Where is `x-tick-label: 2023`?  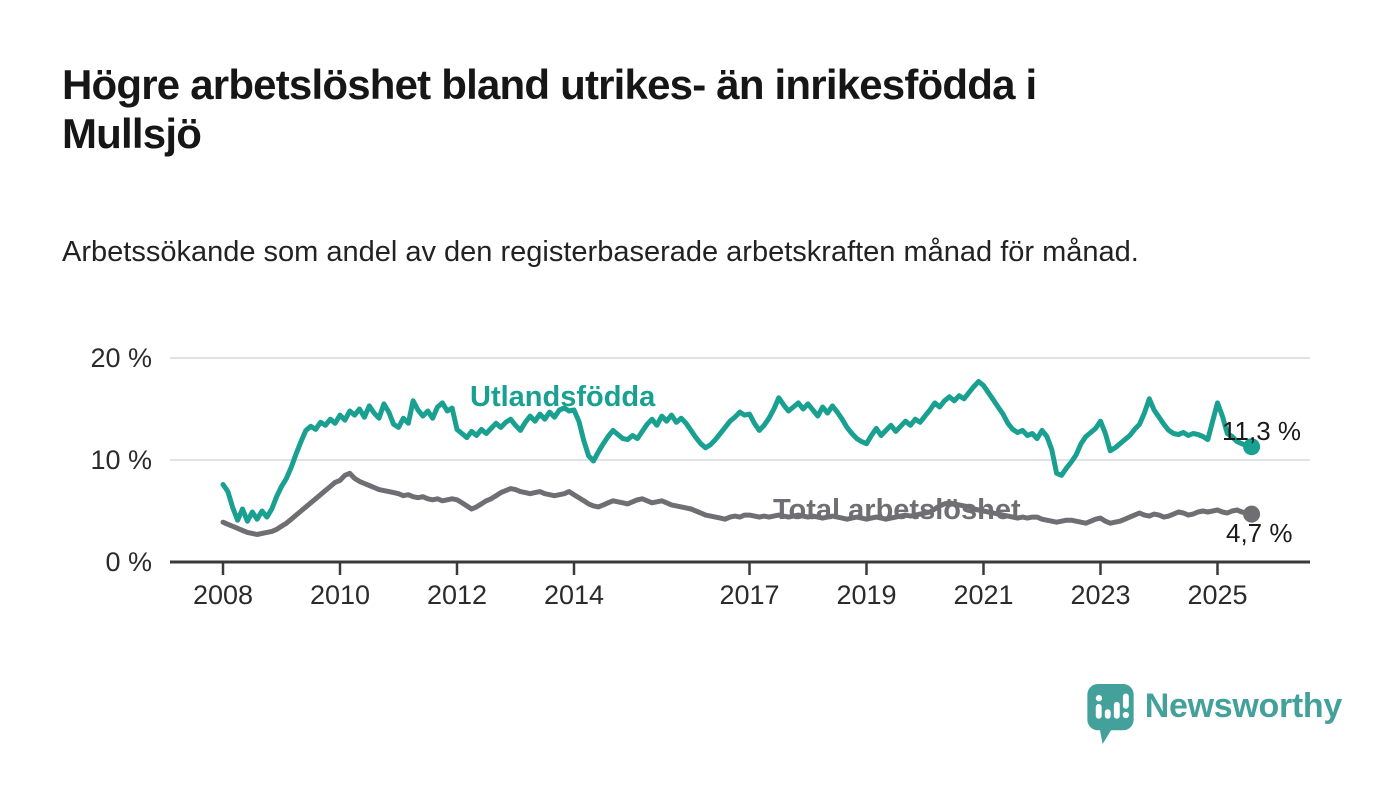 x-tick-label: 2023 is located at coordinates (1100, 595).